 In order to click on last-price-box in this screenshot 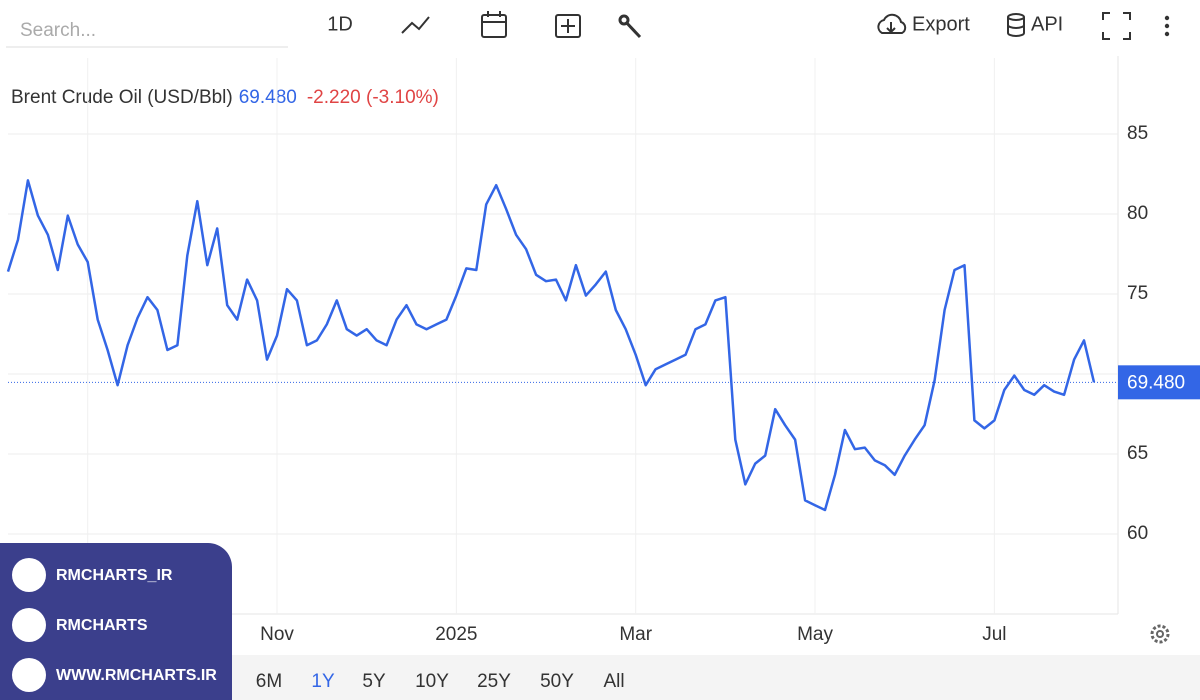, I will do `click(1159, 382)`.